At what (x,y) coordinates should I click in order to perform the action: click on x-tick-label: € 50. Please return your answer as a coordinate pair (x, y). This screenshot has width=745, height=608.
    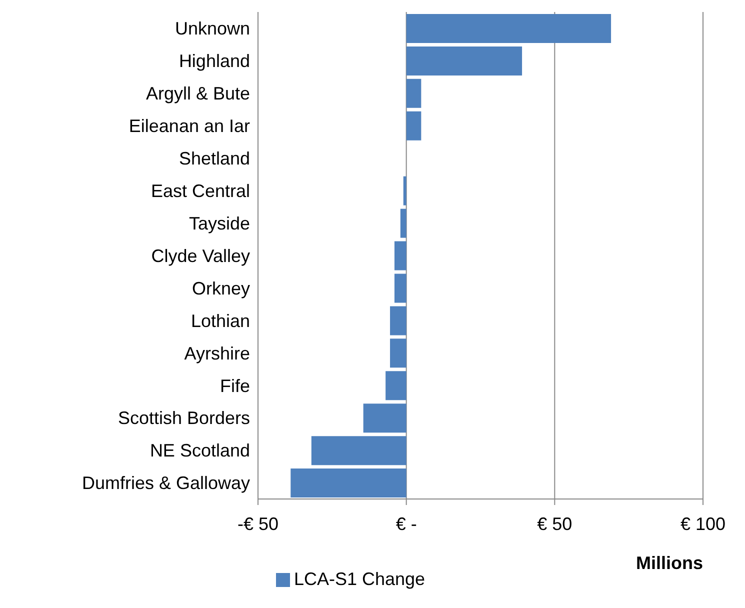
    Looking at the image, I should click on (554, 524).